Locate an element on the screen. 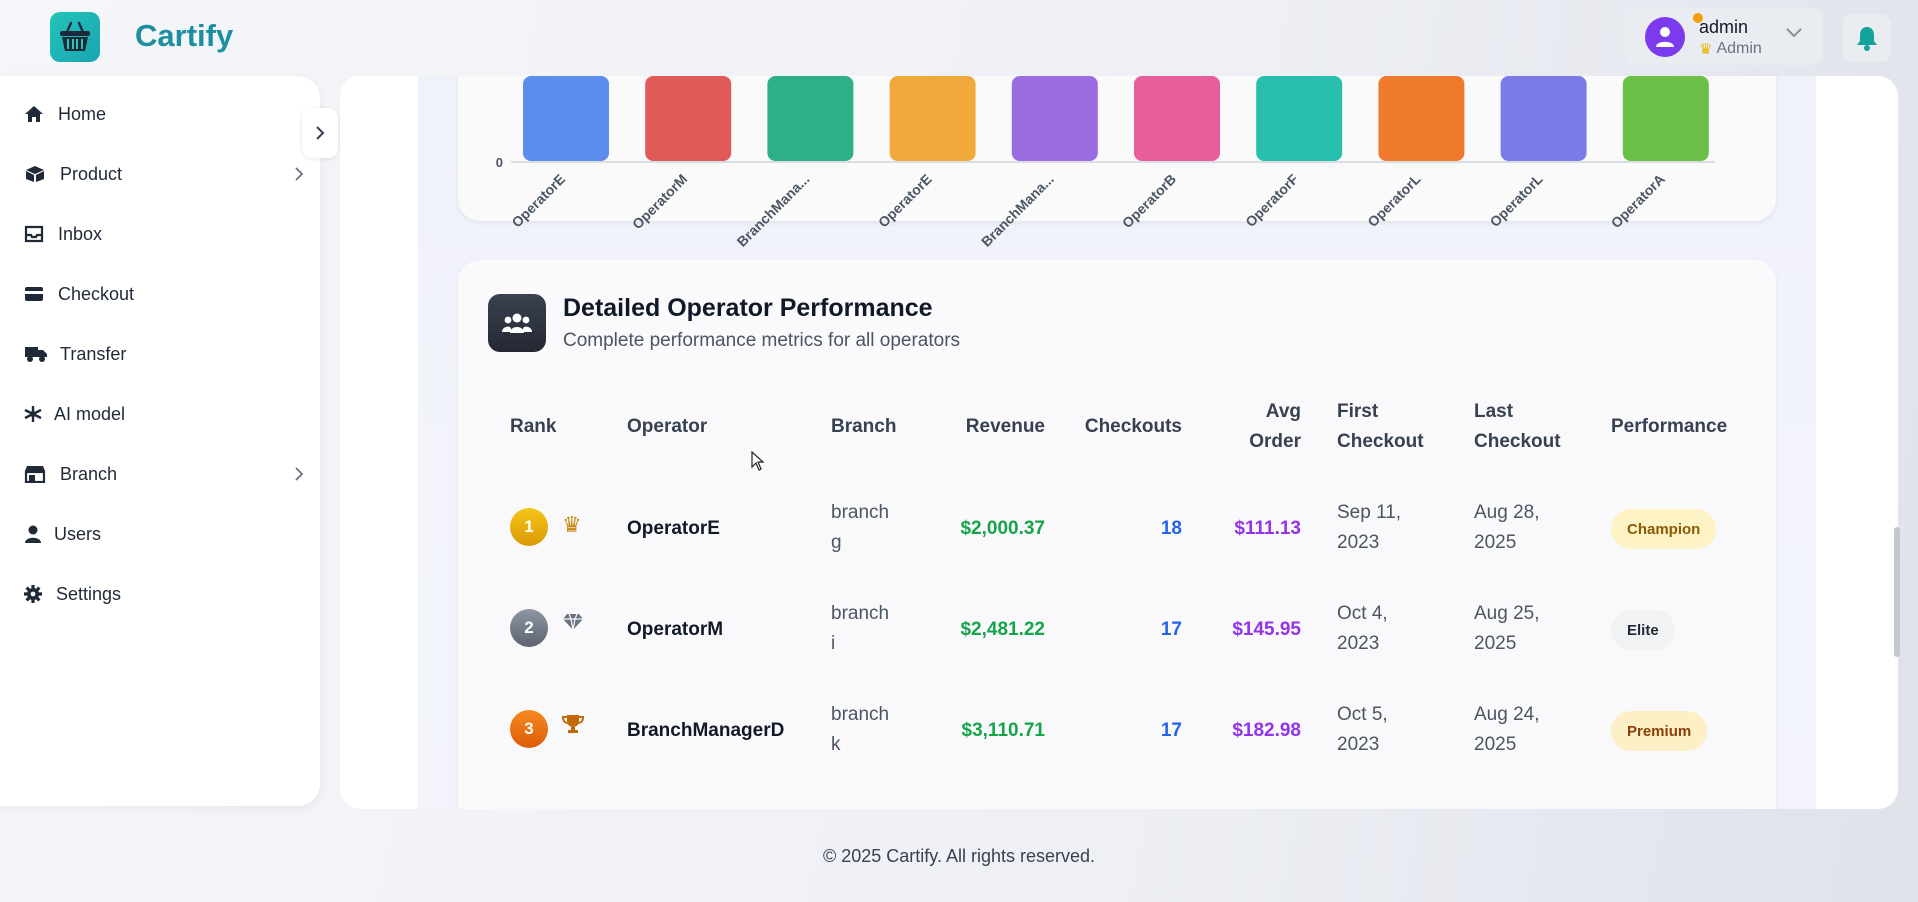 The height and width of the screenshot is (902, 1918). home-icon is located at coordinates (37, 114).